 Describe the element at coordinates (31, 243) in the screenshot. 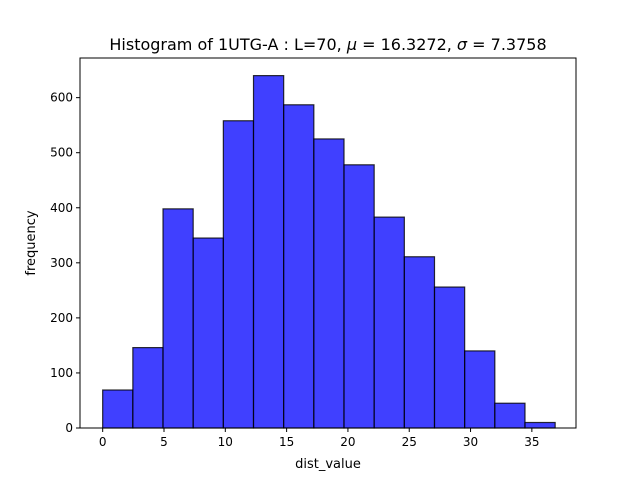

I see `y-axis-label: frequency` at that location.